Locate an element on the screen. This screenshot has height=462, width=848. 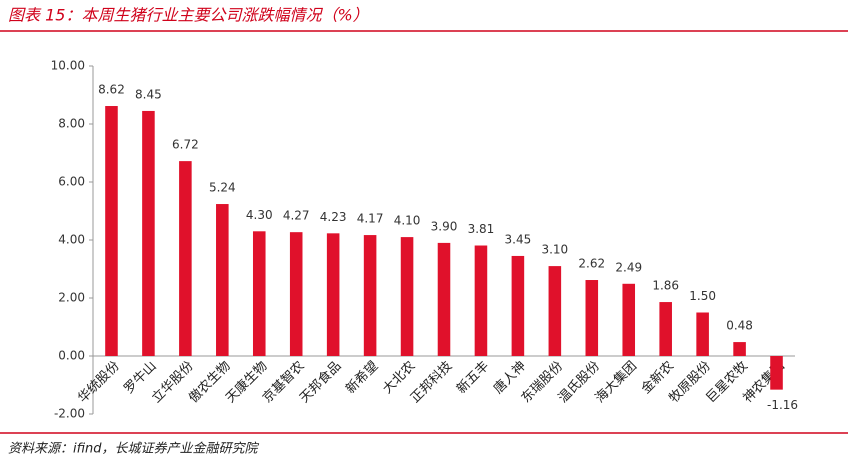
y-tick-label: 4.00 is located at coordinates (71, 240).